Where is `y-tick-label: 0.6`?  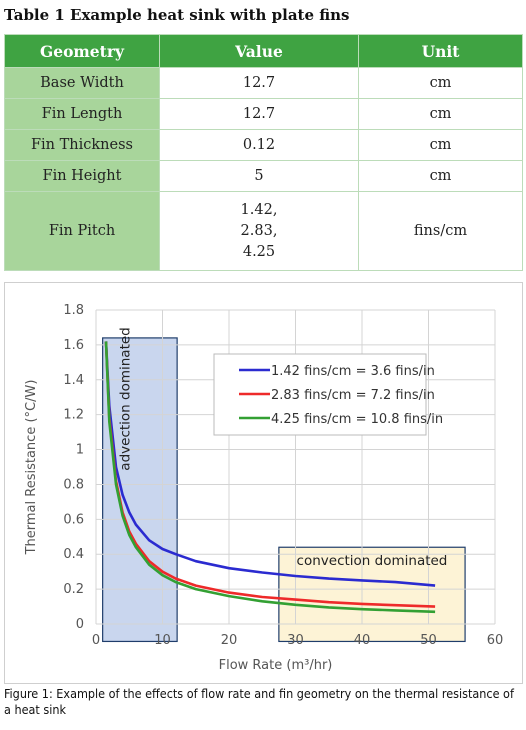 y-tick-label: 0.6 is located at coordinates (73, 519).